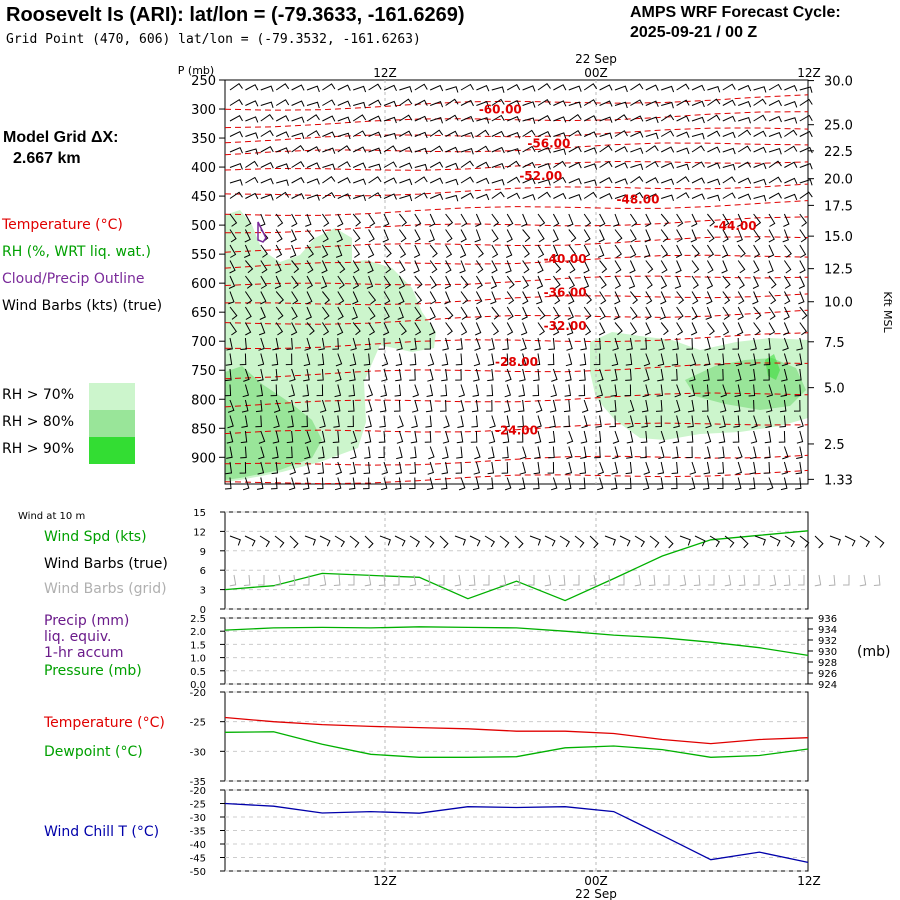 Image resolution: width=900 pixels, height=900 pixels. What do you see at coordinates (827, 652) in the screenshot?
I see `panel-tick-label: 930` at bounding box center [827, 652].